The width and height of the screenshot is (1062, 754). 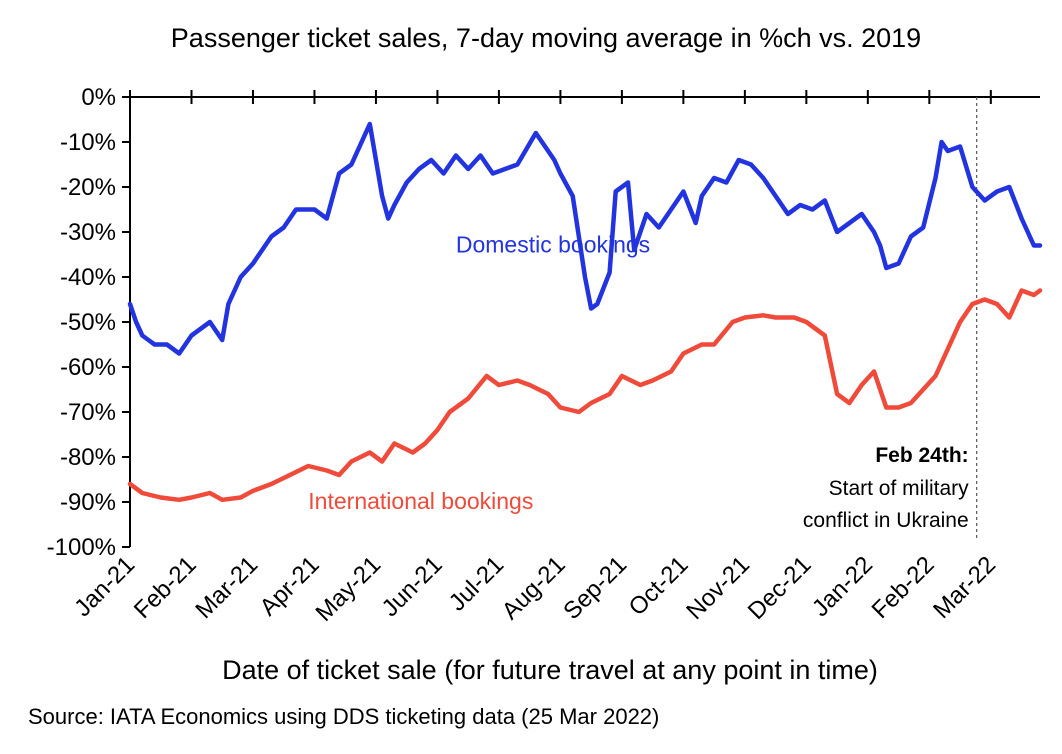 I want to click on y-tick-label: -100%, so click(x=81, y=547).